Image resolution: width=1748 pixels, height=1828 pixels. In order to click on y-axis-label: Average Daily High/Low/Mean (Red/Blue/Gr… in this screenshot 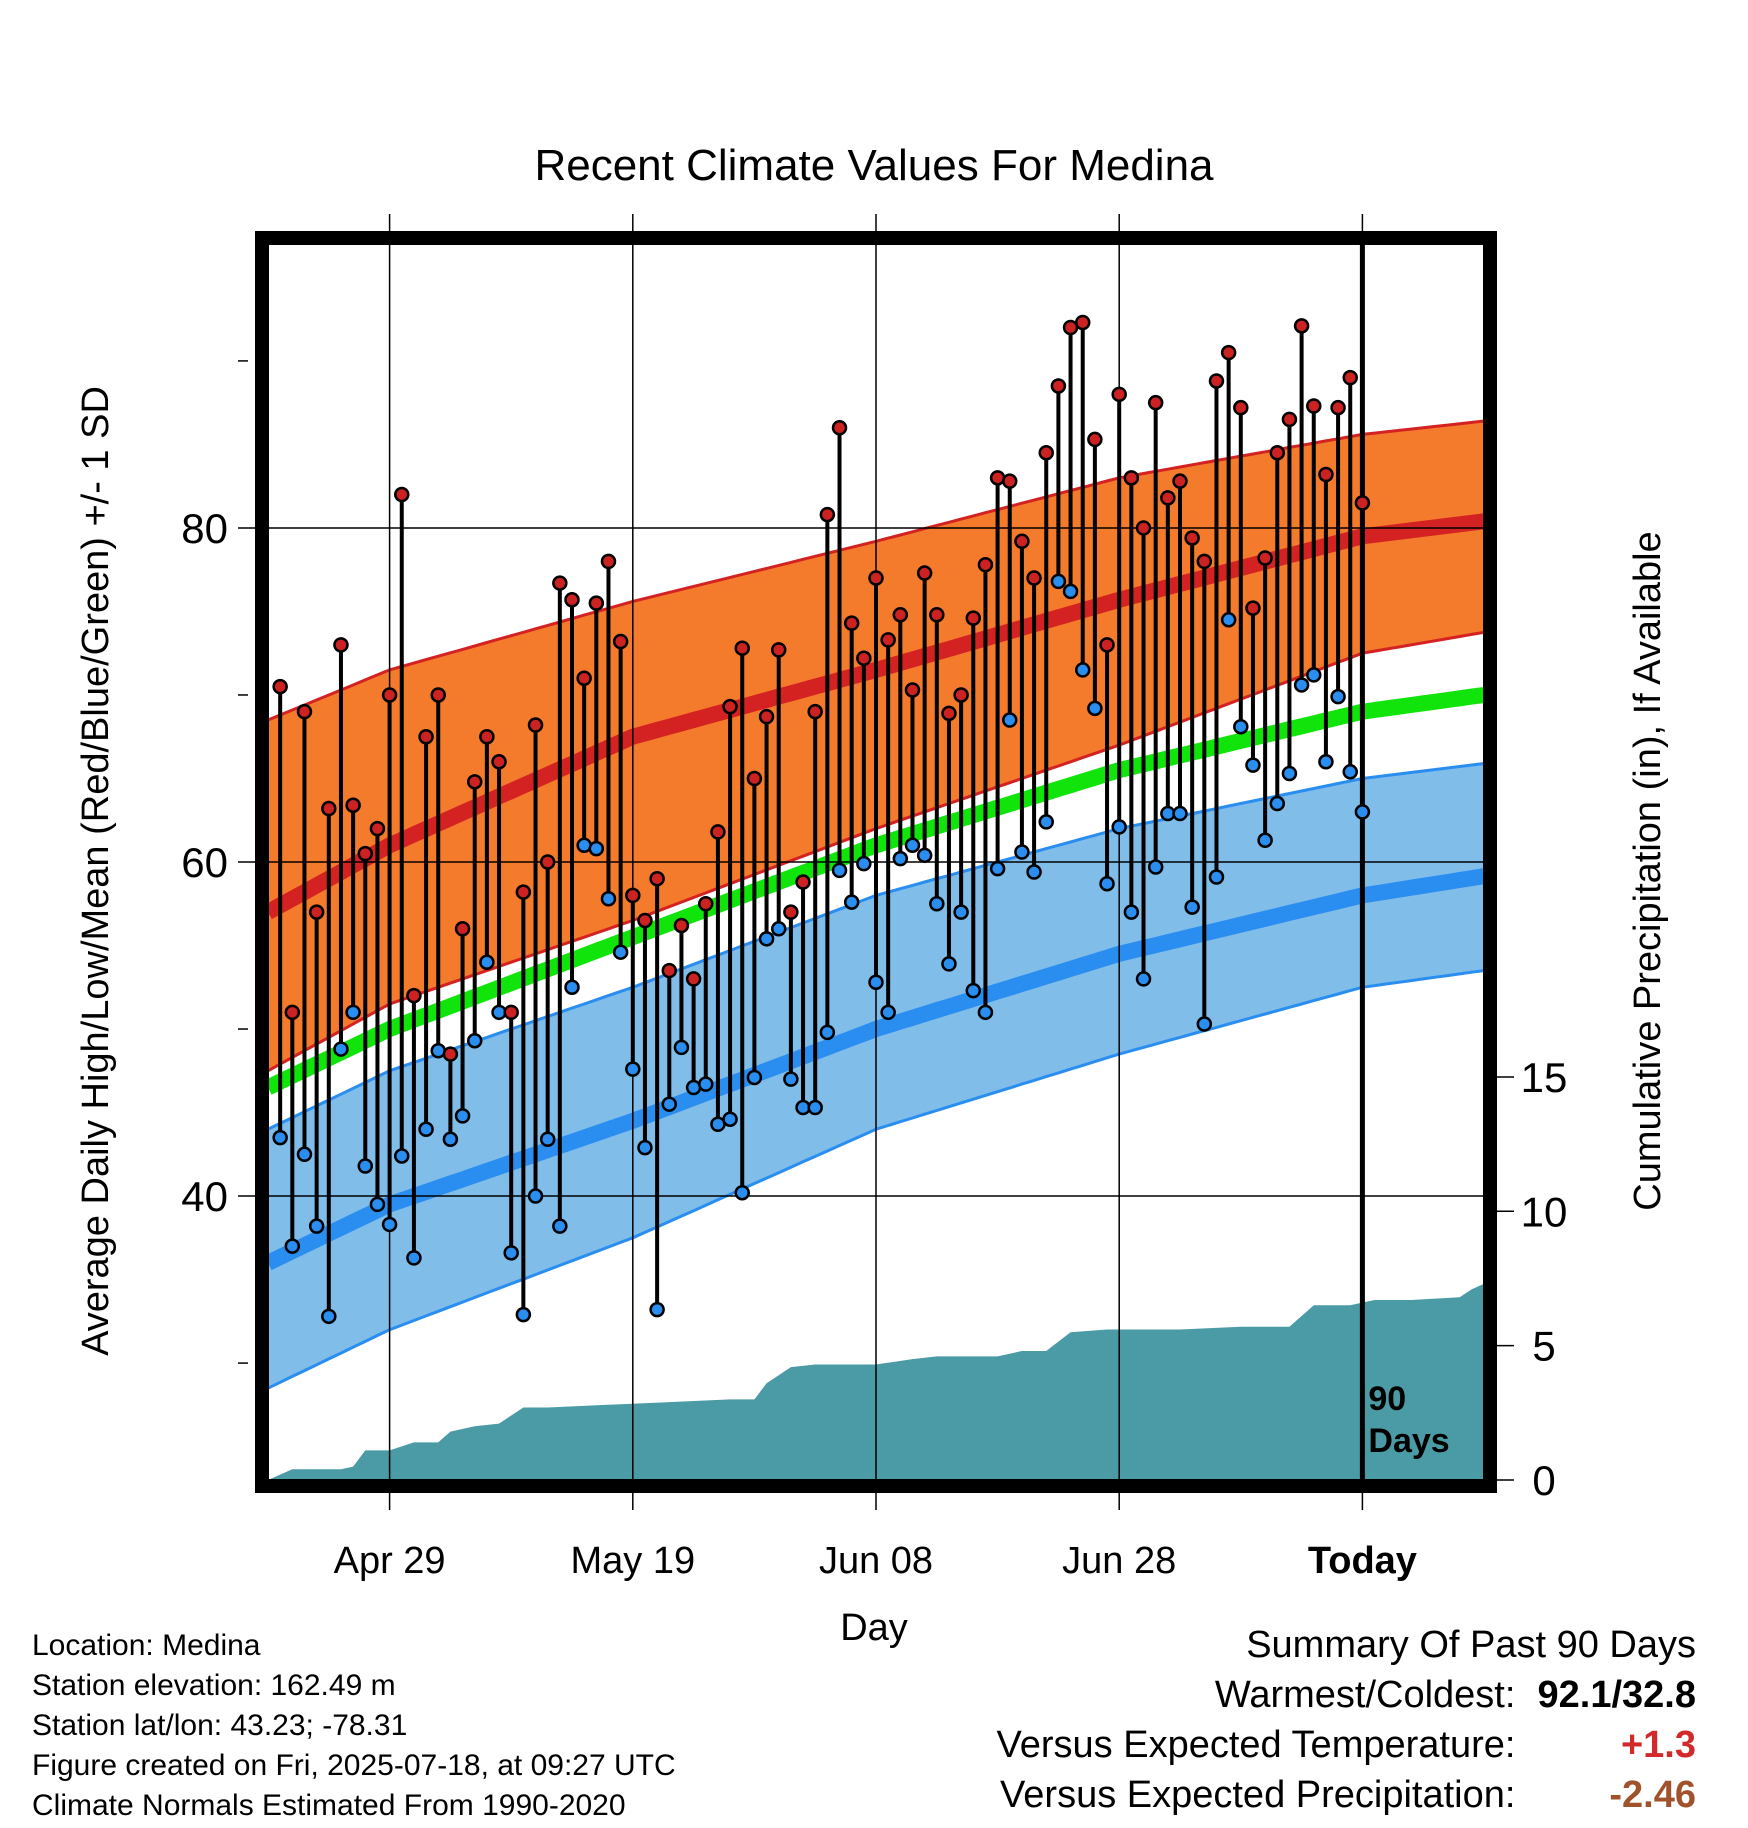, I will do `click(96, 871)`.